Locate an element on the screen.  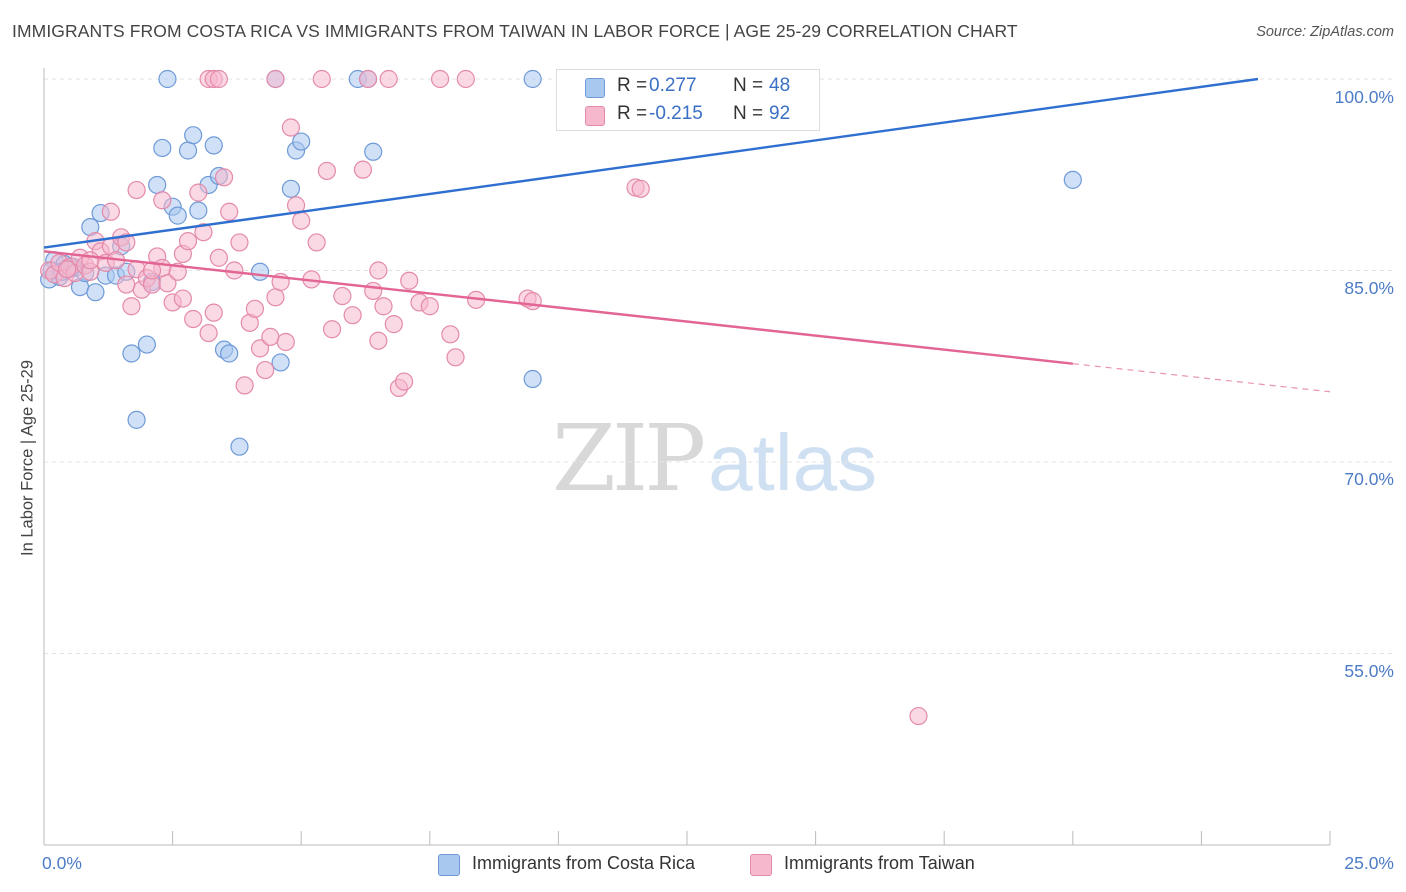
correlation-stats-box: R = 0.277 N = 48 R = -0.215 N = 92 is located at coordinates (688, 100).